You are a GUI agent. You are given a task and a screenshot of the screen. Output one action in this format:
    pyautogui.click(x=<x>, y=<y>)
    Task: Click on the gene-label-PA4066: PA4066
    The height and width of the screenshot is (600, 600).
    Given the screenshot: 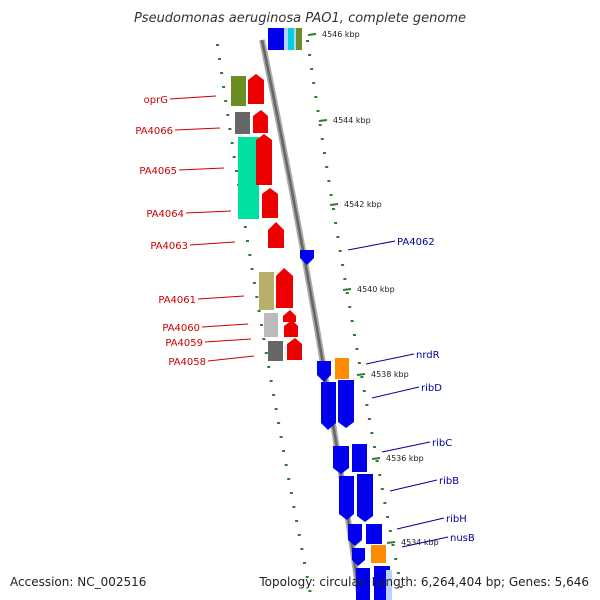 What is the action you would take?
    pyautogui.click(x=154, y=131)
    